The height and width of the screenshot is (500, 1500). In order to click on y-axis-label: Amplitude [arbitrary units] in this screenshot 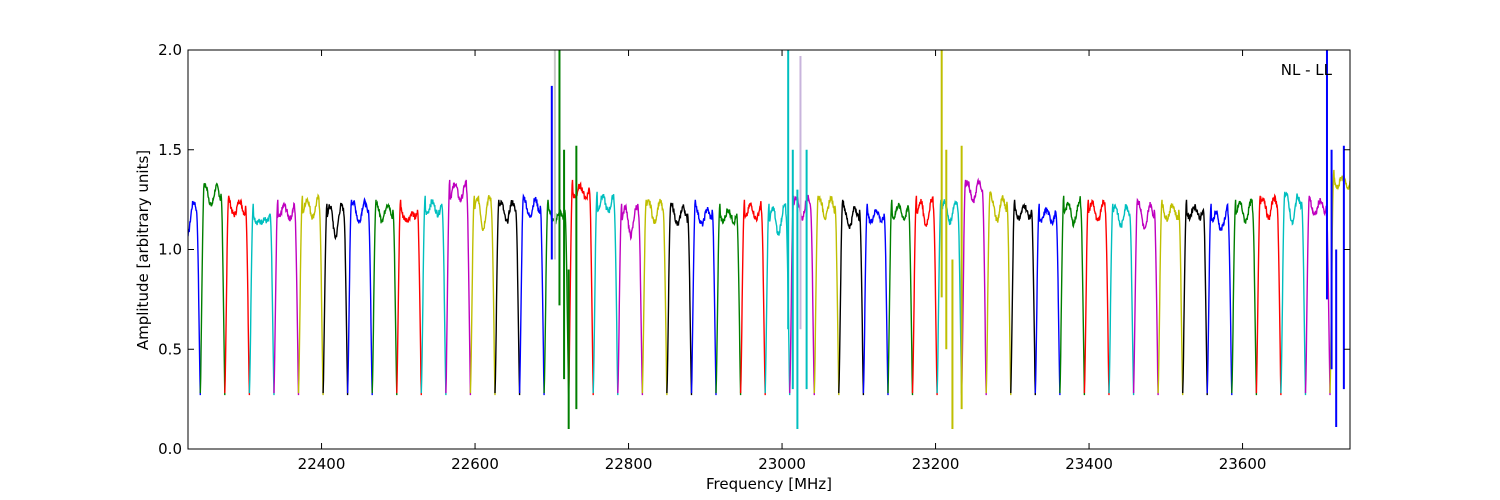, I will do `click(143, 250)`.